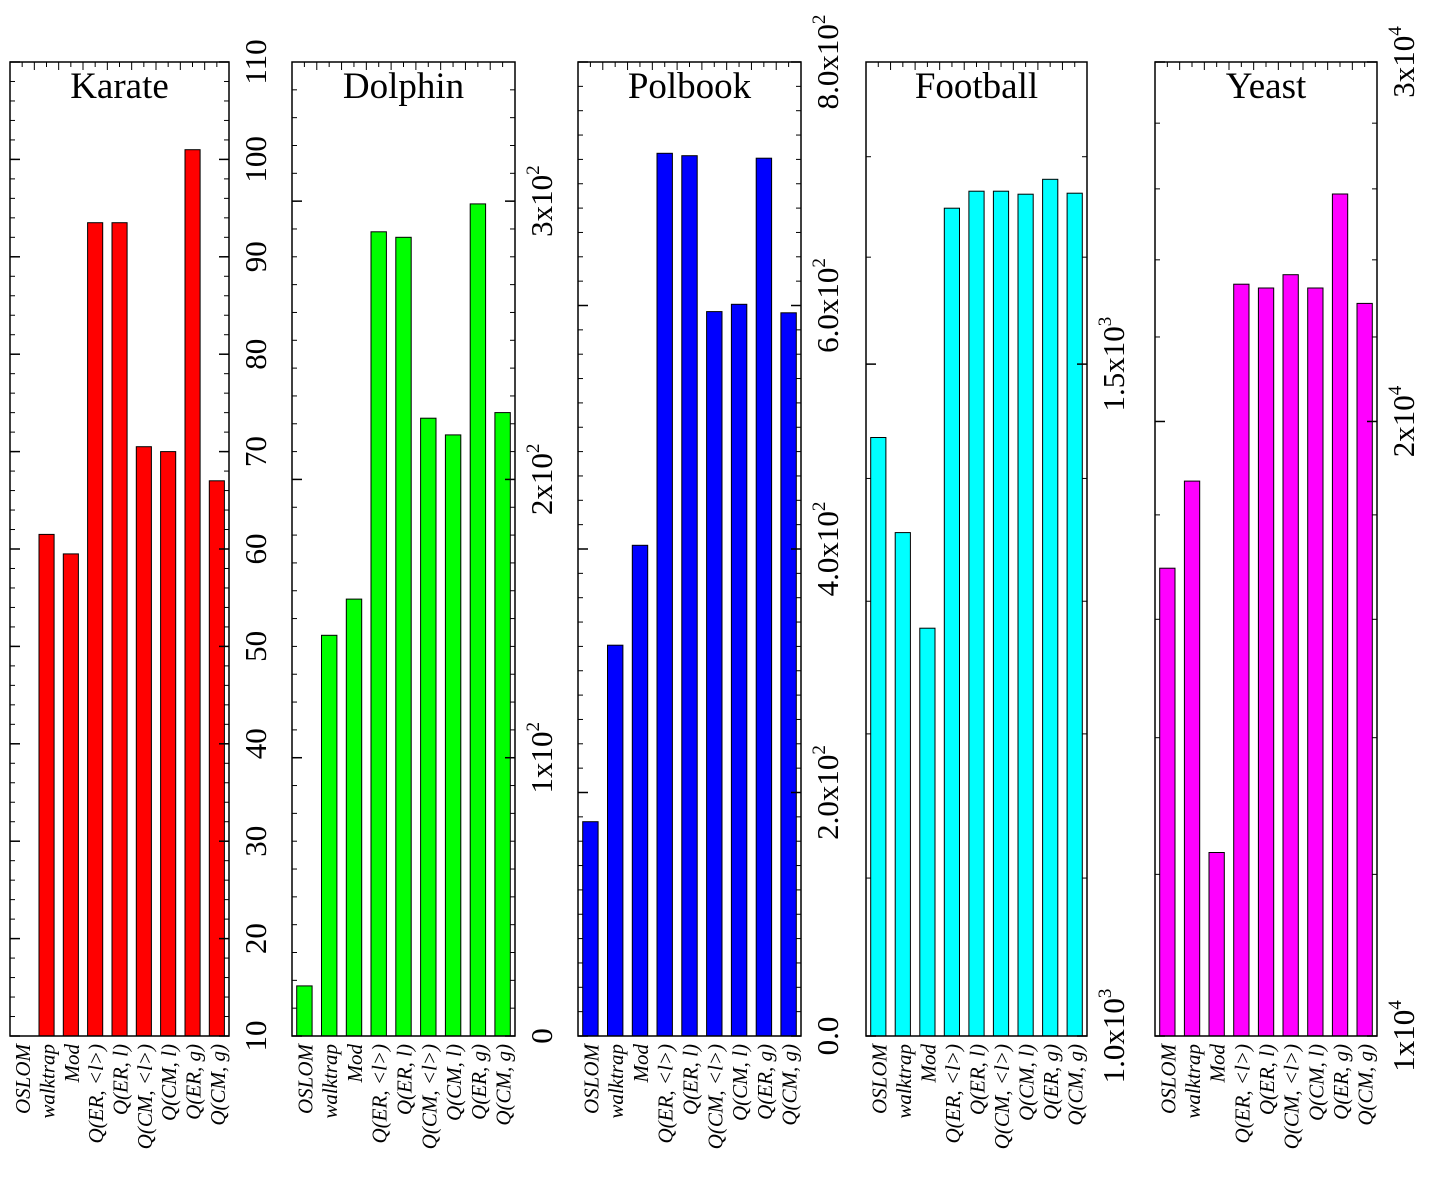  I want to click on tick-label-70: 70, so click(255, 451).